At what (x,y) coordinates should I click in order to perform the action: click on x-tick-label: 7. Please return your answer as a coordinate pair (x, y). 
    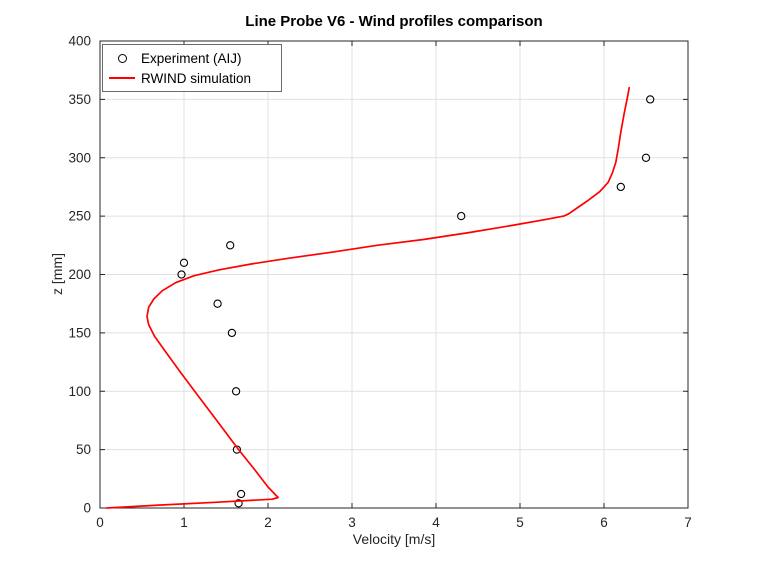
    Looking at the image, I should click on (688, 522).